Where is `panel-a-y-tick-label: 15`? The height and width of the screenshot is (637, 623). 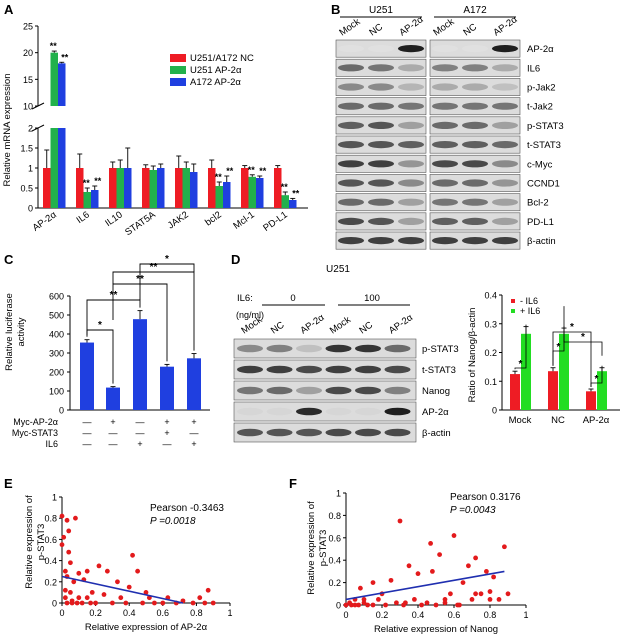 panel-a-y-tick-label: 15 is located at coordinates (28, 80).